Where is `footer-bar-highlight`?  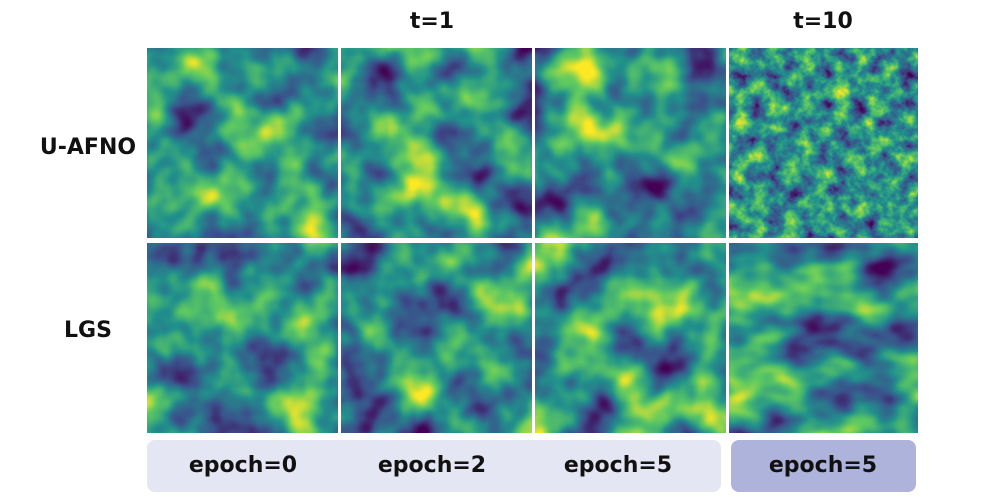 footer-bar-highlight is located at coordinates (823, 466).